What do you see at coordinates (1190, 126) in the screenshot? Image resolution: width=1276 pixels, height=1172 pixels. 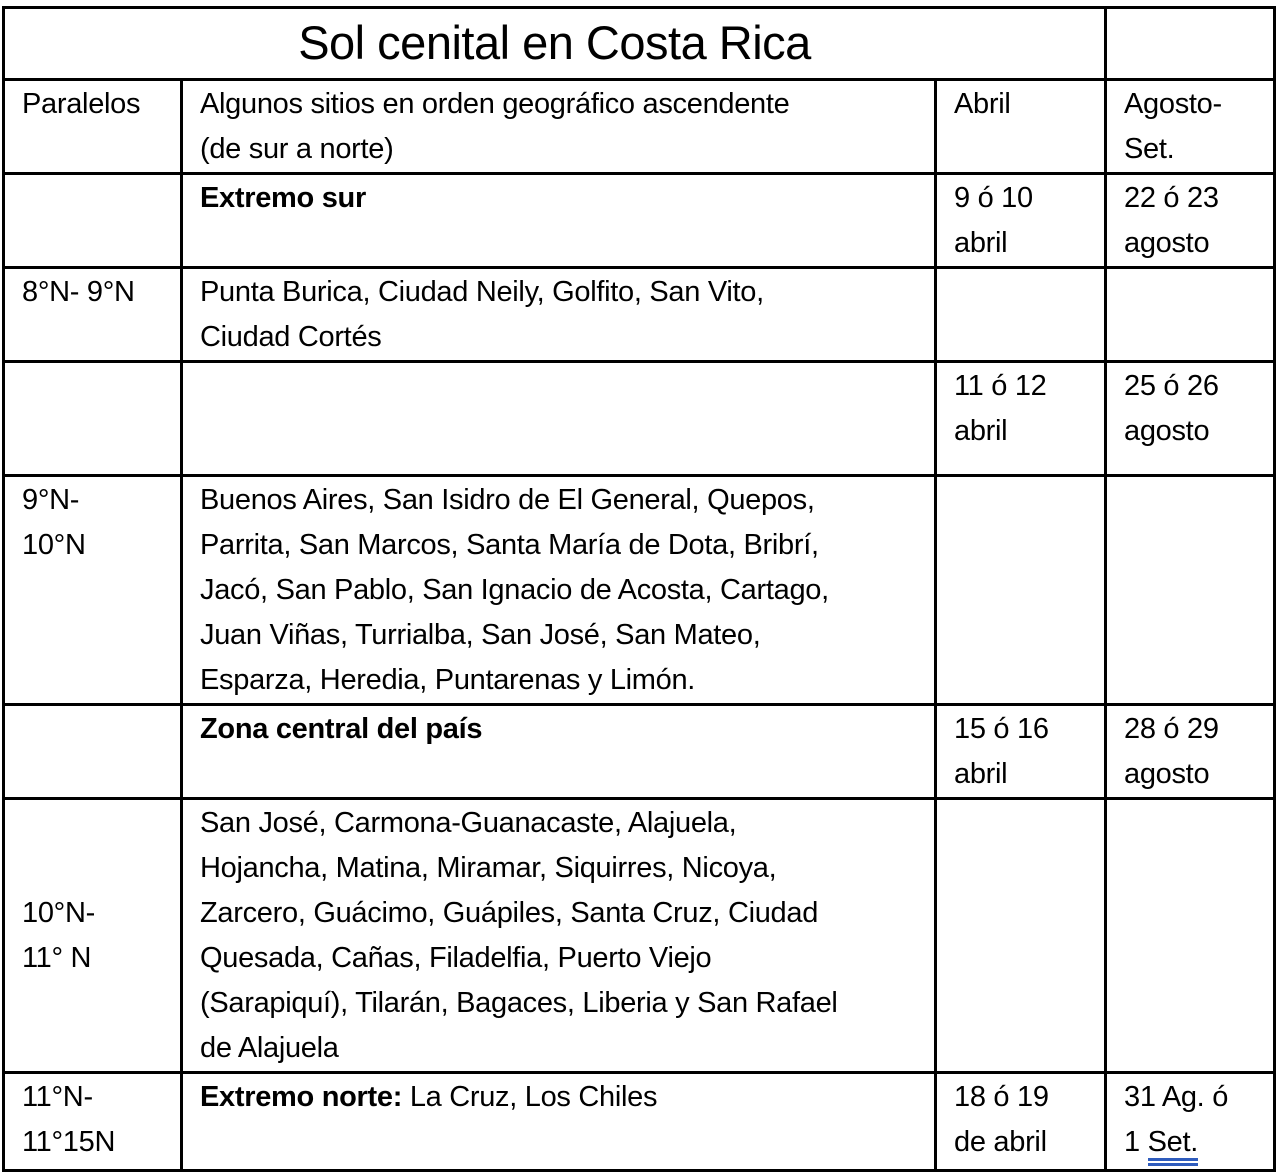 I see `header-agosto-set: Agosto- Set.` at bounding box center [1190, 126].